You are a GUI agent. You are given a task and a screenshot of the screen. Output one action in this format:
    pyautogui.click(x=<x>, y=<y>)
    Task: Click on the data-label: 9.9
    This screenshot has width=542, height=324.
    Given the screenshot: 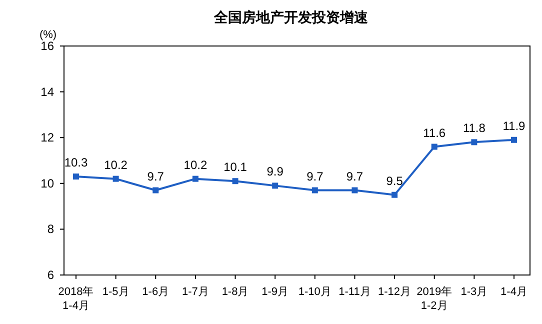 What is the action you would take?
    pyautogui.click(x=275, y=171)
    